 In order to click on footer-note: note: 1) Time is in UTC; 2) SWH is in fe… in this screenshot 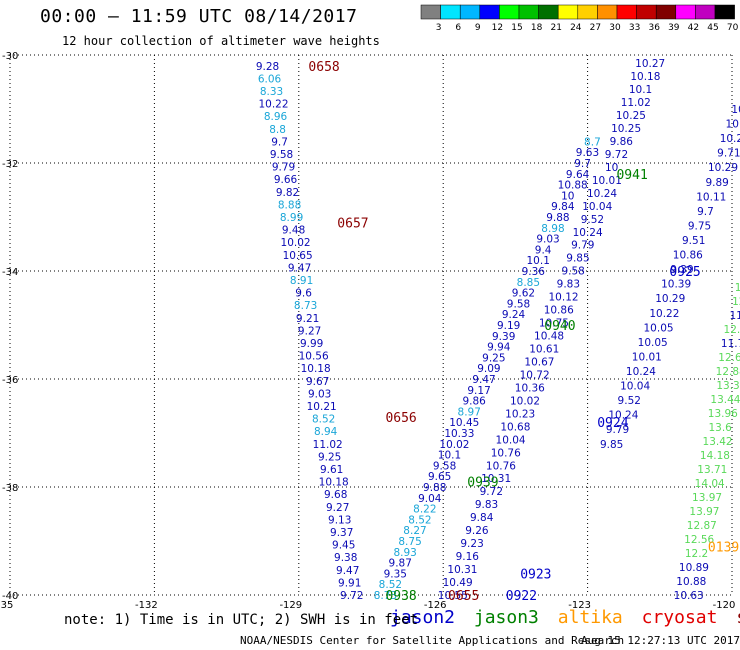, I will do `click(241, 620)`.